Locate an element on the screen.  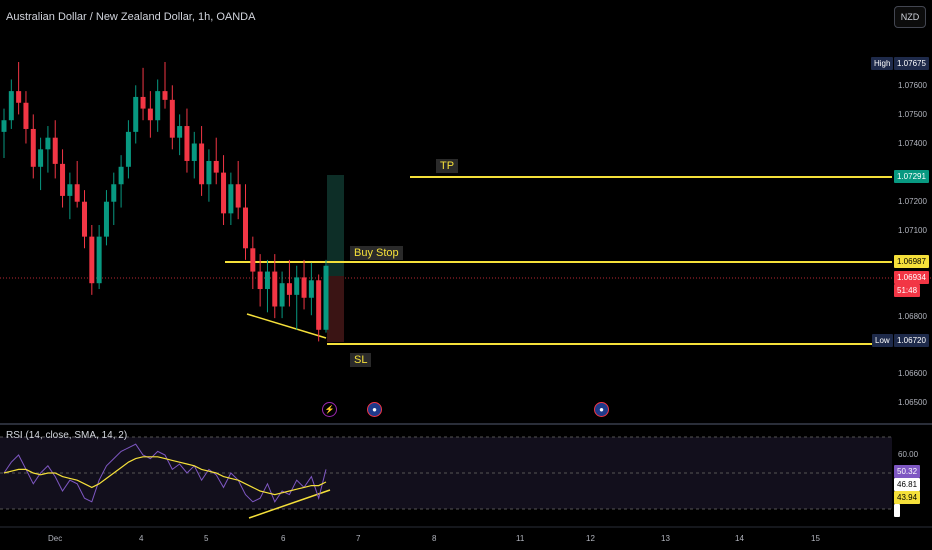
buy-stop-annotation: Buy Stop is located at coordinates (376, 253).